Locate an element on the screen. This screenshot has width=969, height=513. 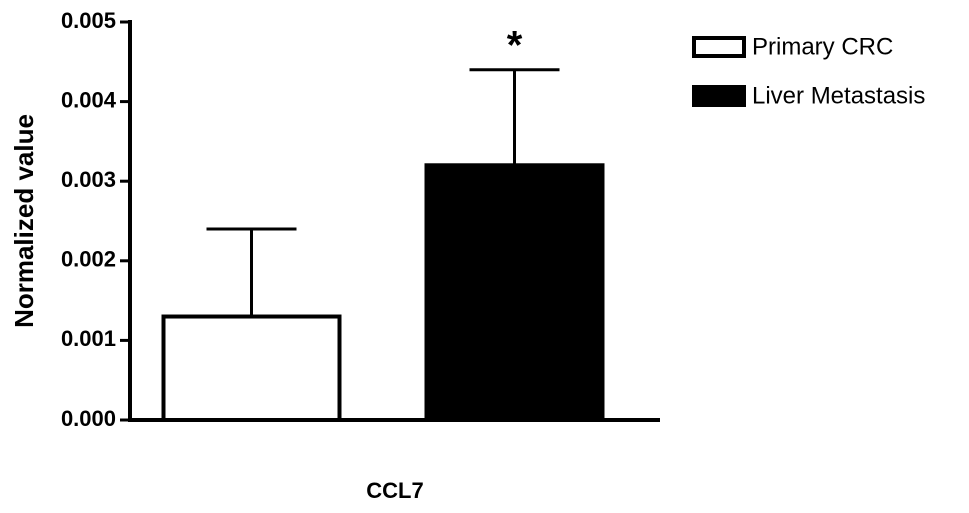
y-tick-label: 0.003 is located at coordinates (88, 179).